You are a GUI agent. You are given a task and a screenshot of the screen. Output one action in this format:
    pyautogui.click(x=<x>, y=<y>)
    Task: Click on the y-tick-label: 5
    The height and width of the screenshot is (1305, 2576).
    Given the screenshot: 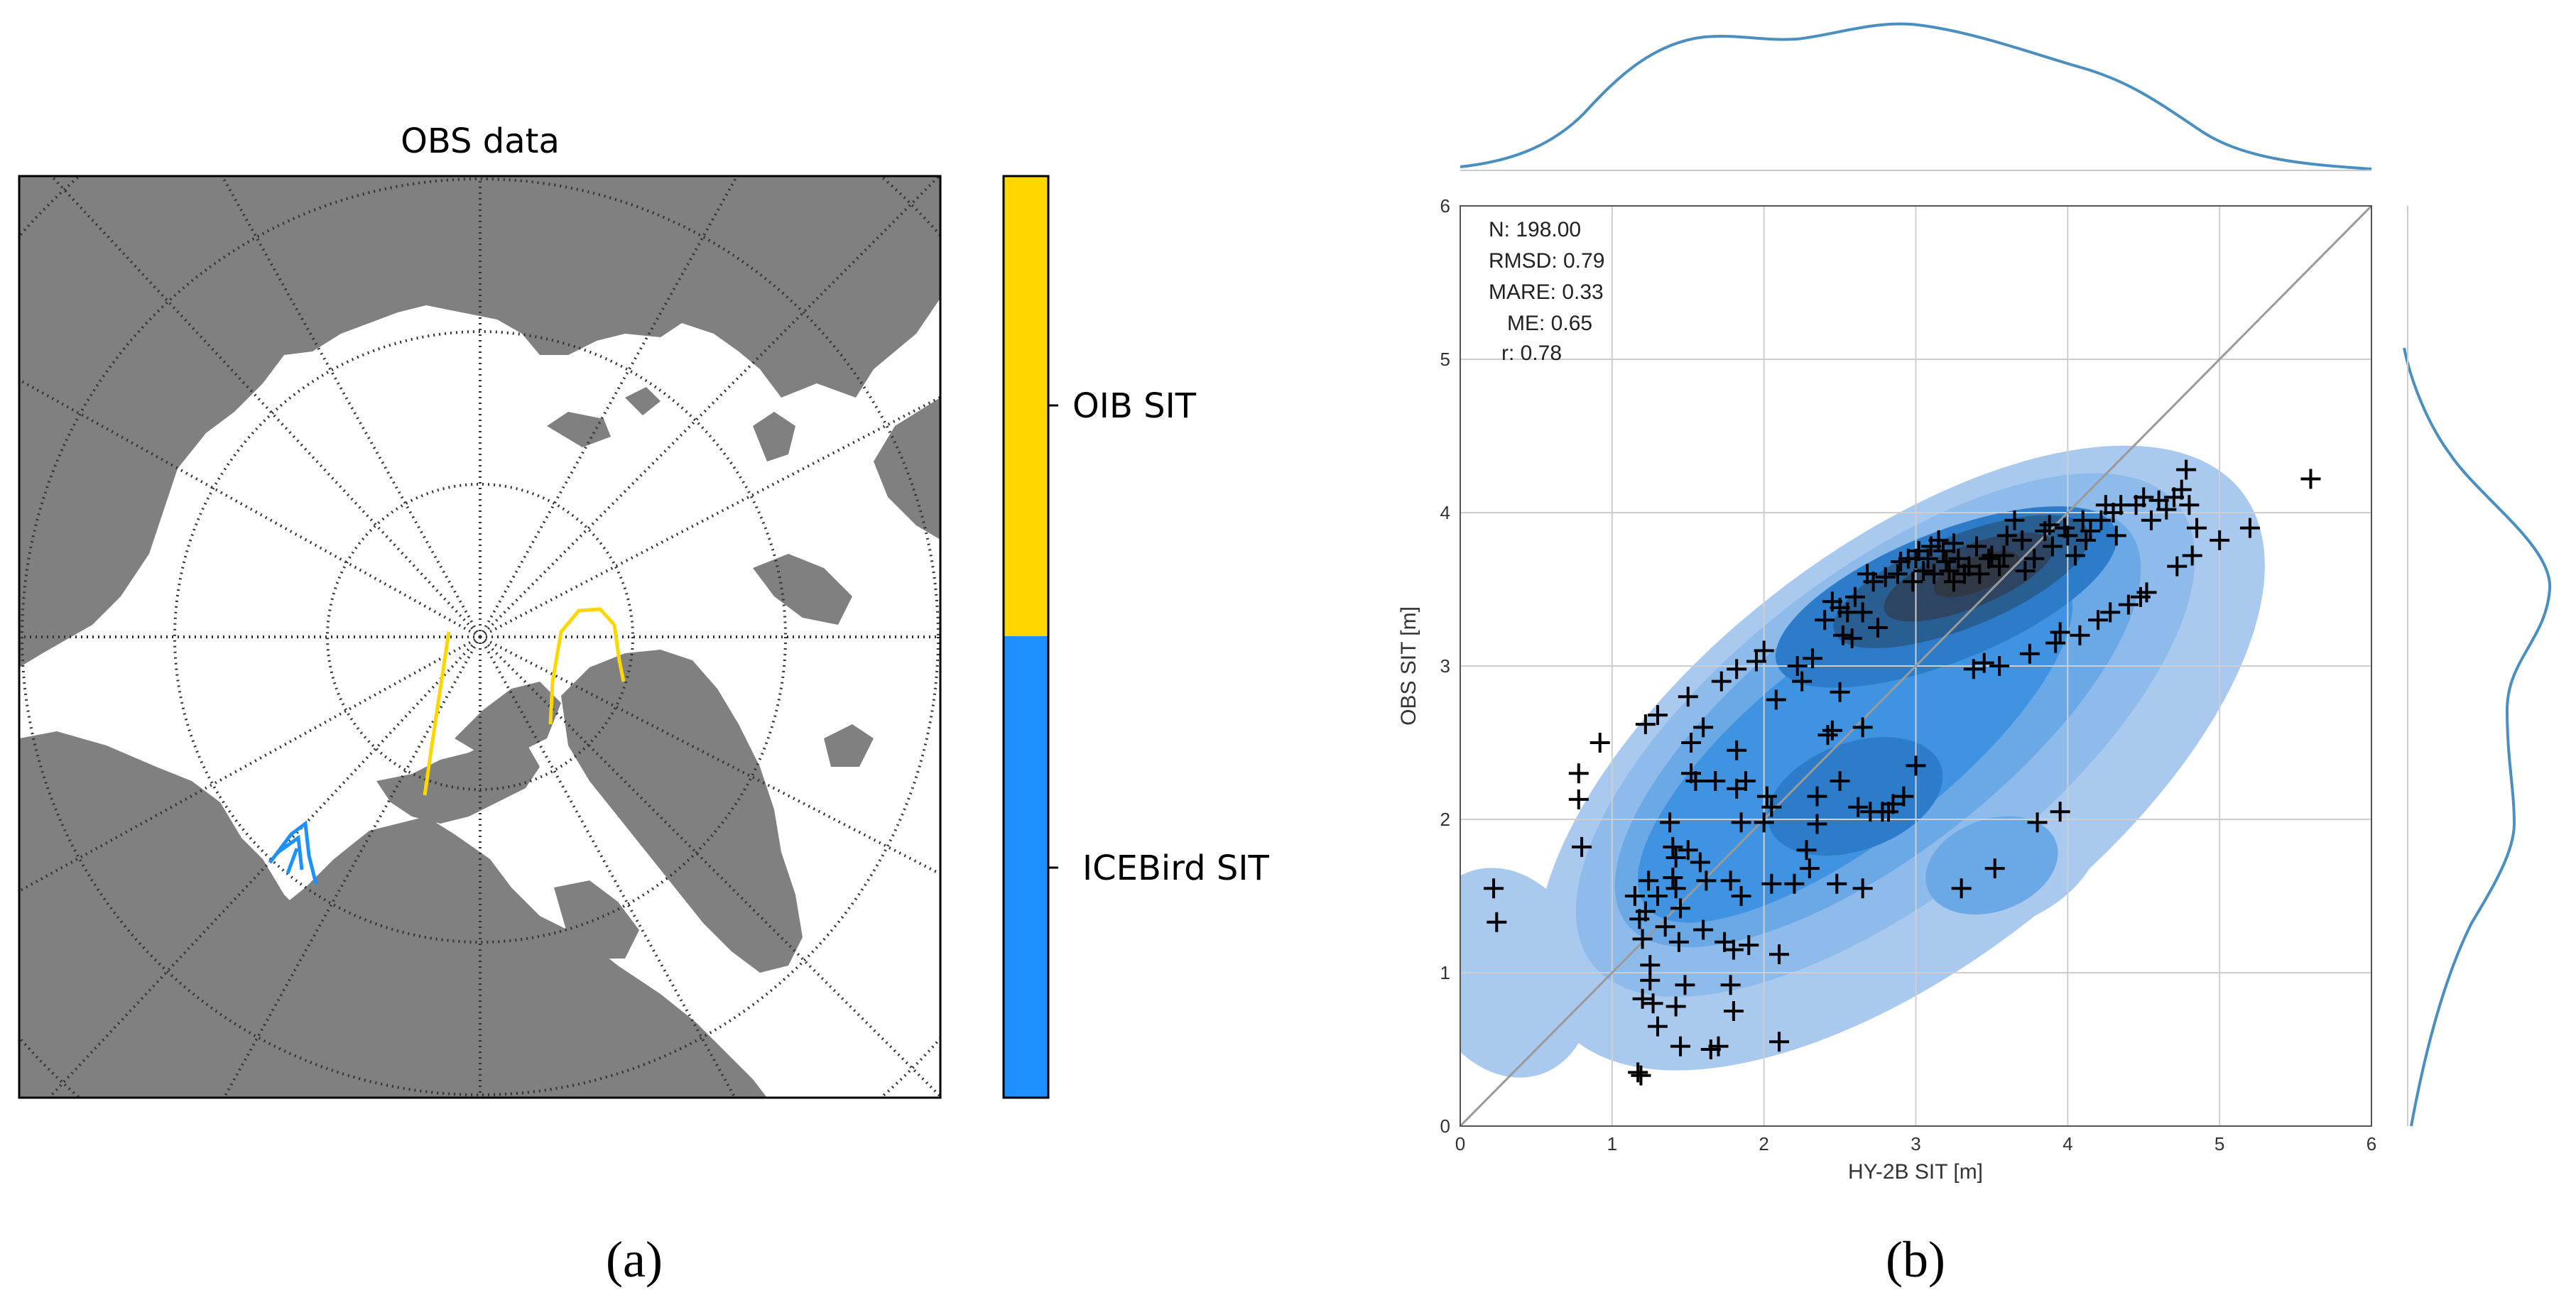 What is the action you would take?
    pyautogui.click(x=1445, y=359)
    